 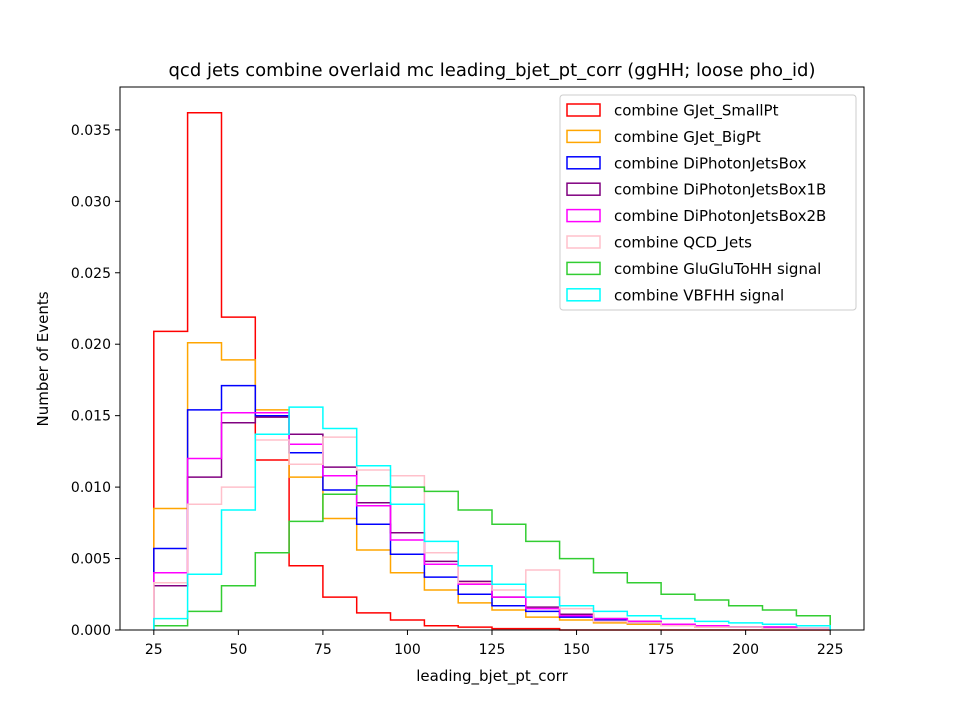 I want to click on y-tick-label: 0.010, so click(x=91, y=488).